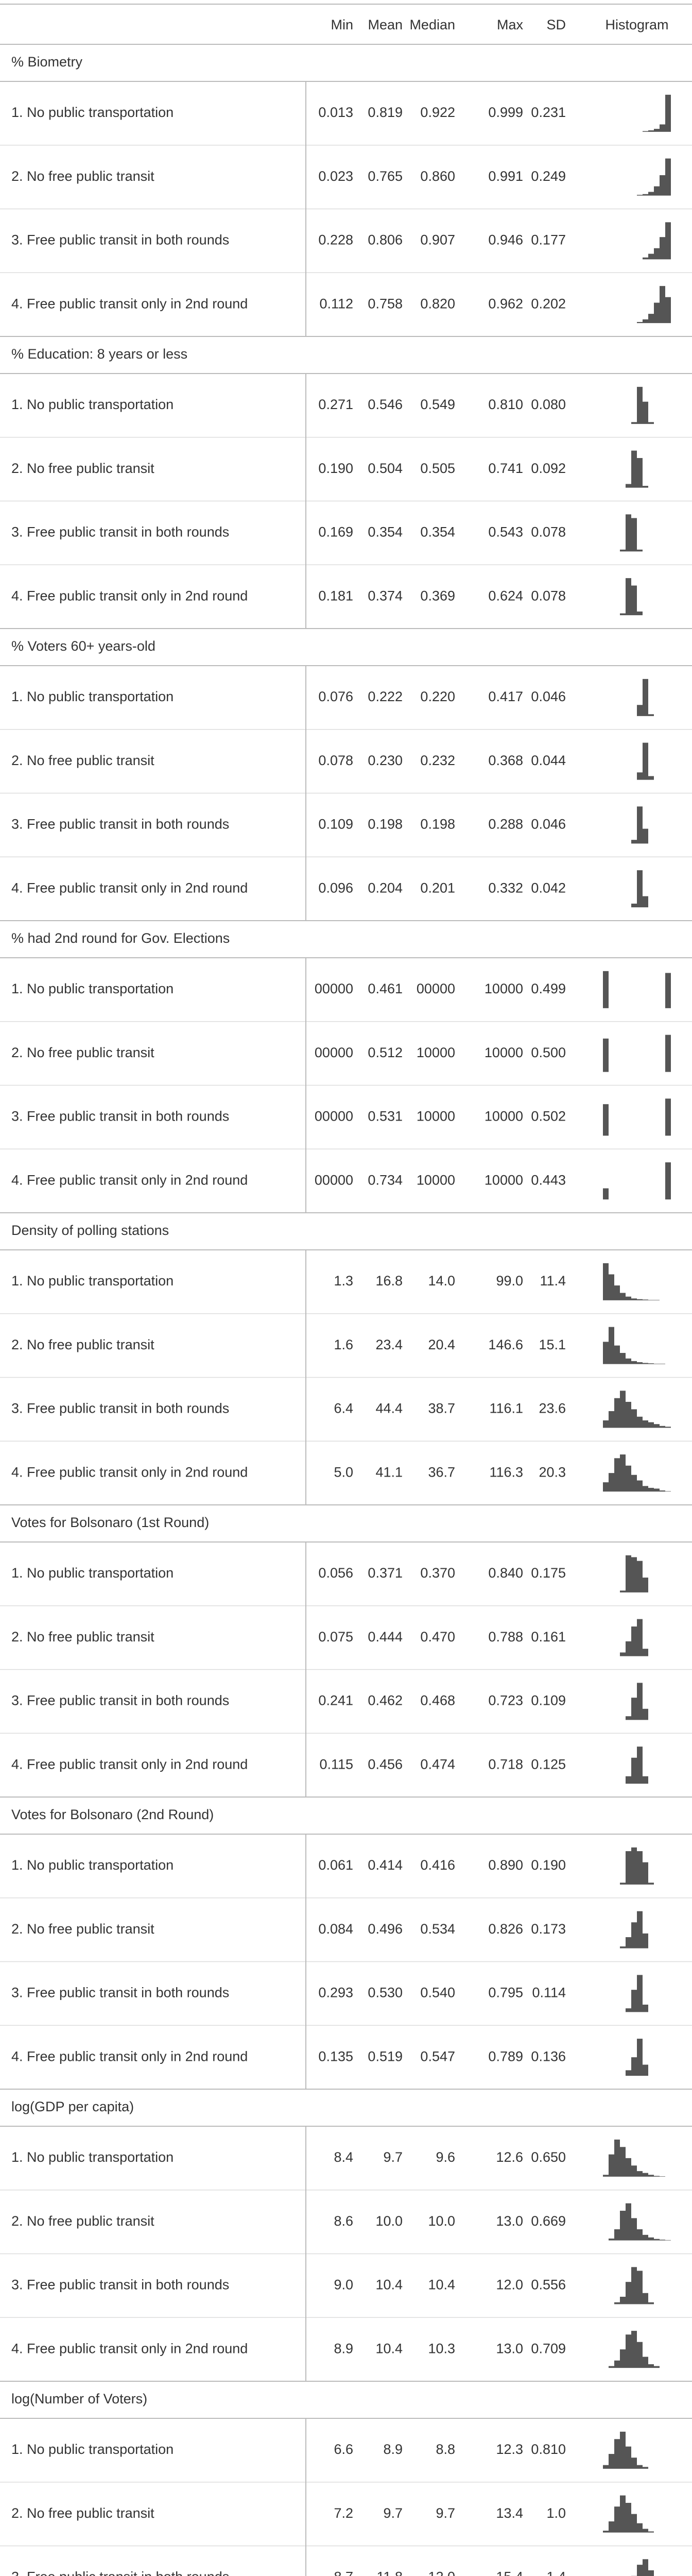  What do you see at coordinates (548, 696) in the screenshot?
I see `stat-cell: 0.046` at bounding box center [548, 696].